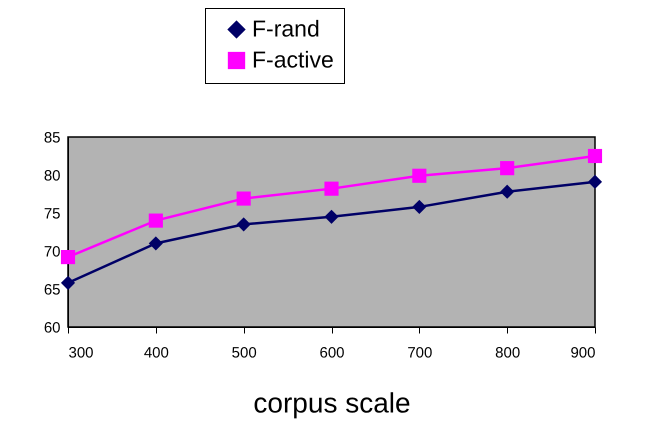 The width and height of the screenshot is (652, 432). Describe the element at coordinates (332, 353) in the screenshot. I see `x-tick-label: 600` at that location.